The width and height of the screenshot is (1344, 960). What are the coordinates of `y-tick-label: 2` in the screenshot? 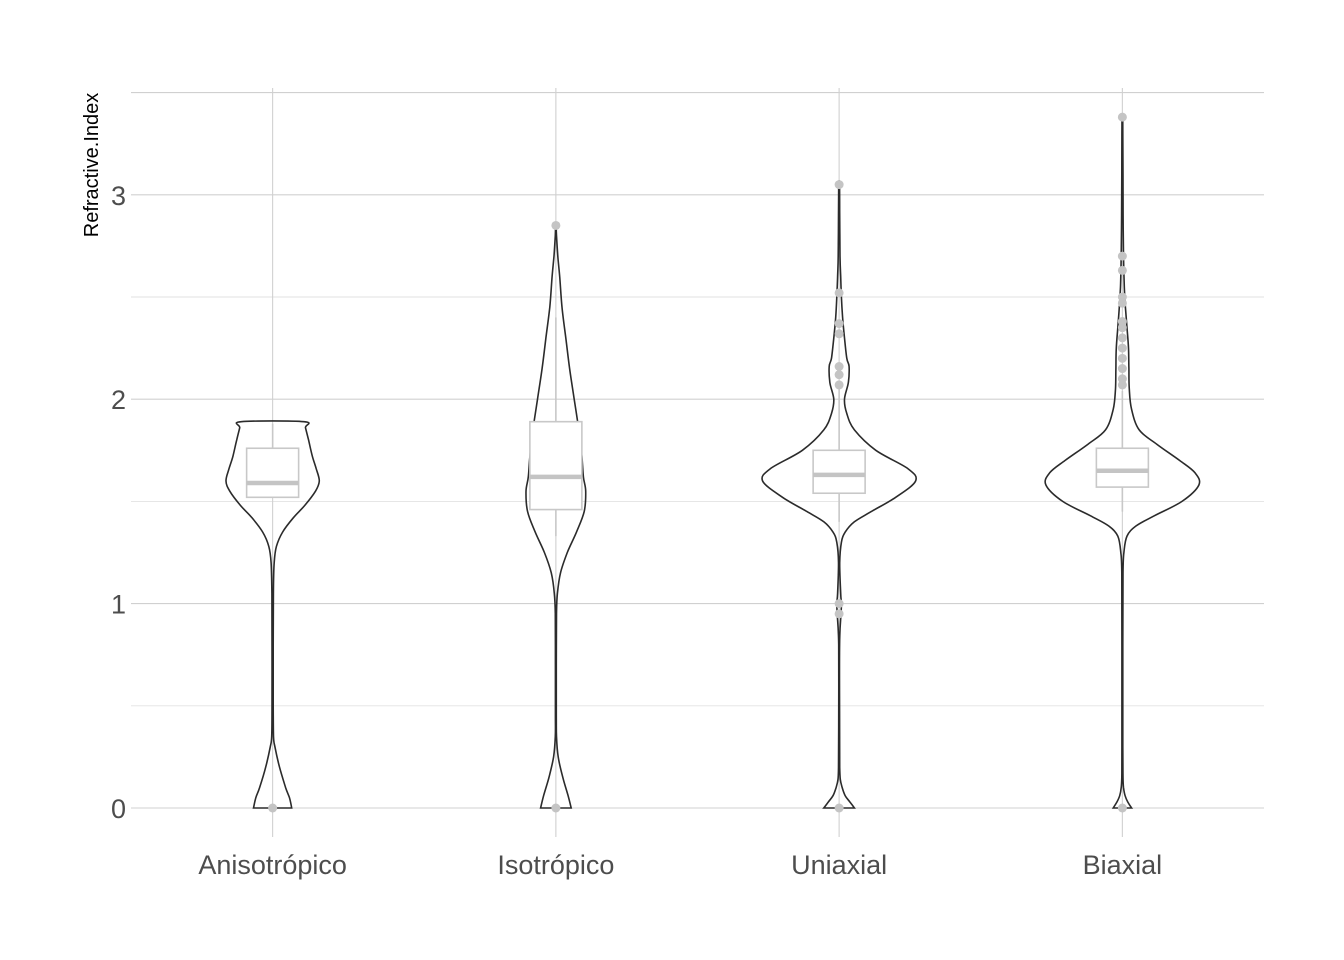 It's located at (118, 400).